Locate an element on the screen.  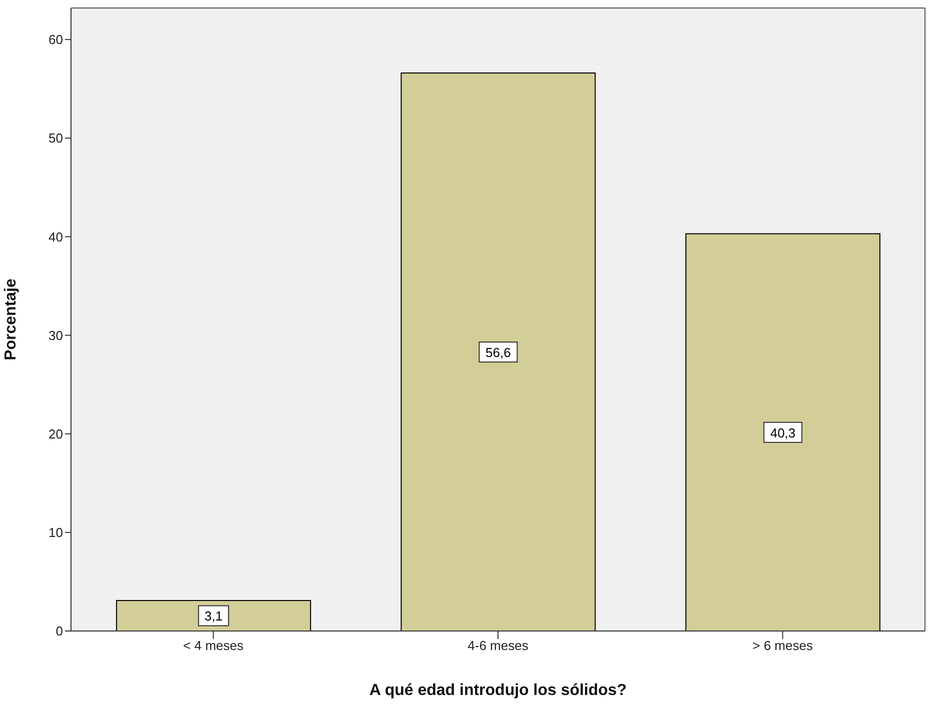
x-tick-label: 4-6 meses is located at coordinates (498, 646).